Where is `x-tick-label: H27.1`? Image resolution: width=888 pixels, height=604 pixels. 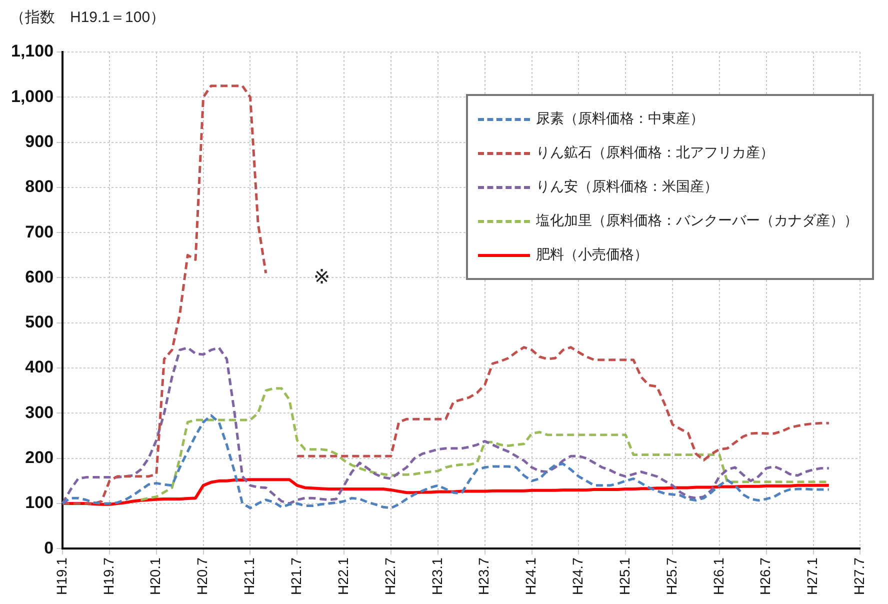 x-tick-label: H27.1 is located at coordinates (812, 576).